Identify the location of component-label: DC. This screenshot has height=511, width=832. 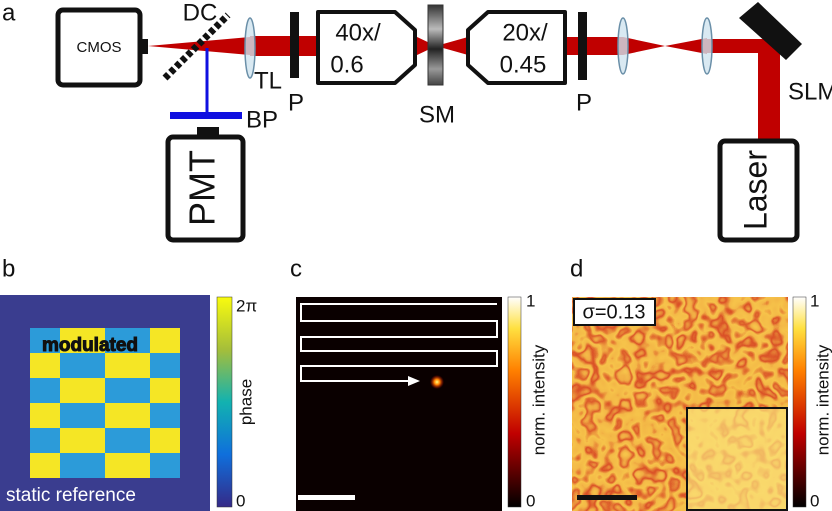
(200, 13).